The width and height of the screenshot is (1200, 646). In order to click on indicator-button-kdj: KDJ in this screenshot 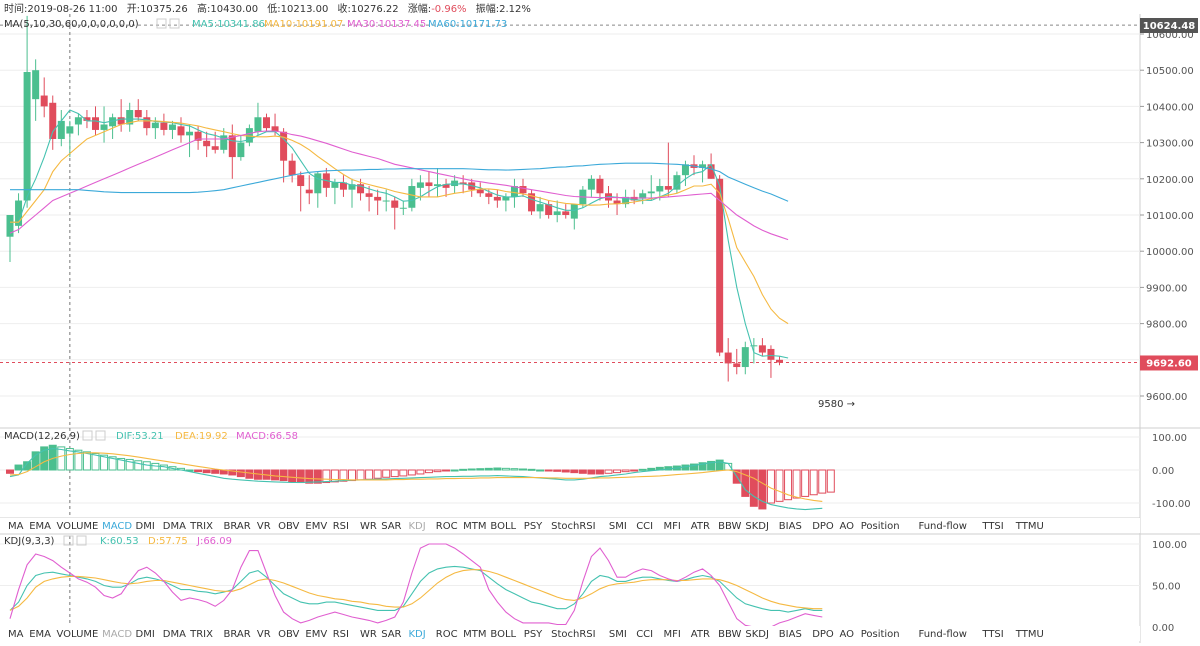, I will do `click(417, 634)`.